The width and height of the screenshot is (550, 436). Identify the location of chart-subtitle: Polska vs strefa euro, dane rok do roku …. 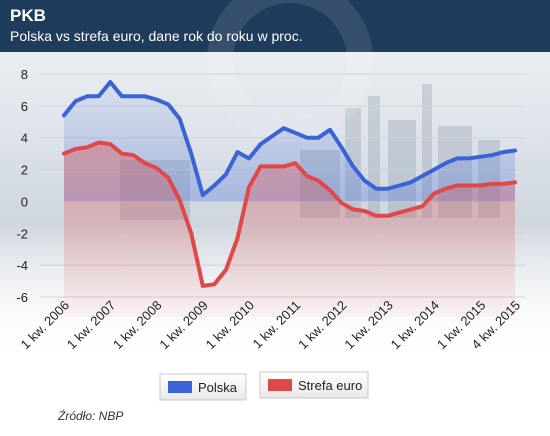
(156, 36).